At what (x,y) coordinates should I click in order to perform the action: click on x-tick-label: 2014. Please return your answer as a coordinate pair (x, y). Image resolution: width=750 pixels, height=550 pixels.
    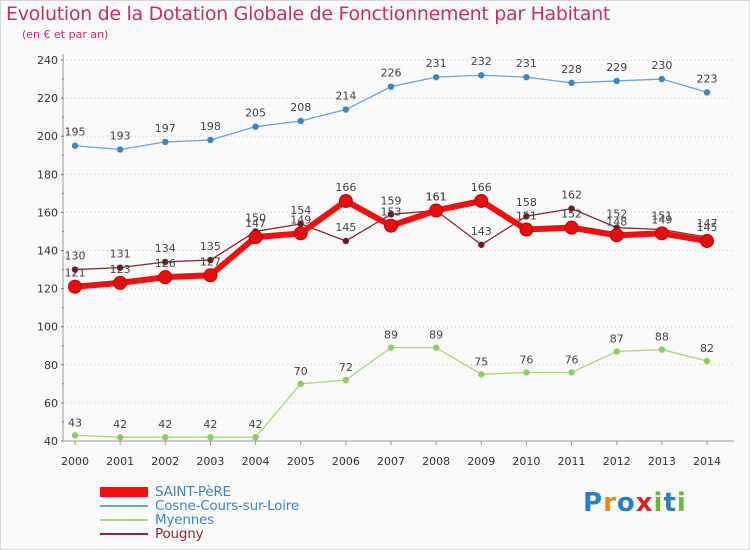
    Looking at the image, I should click on (707, 461).